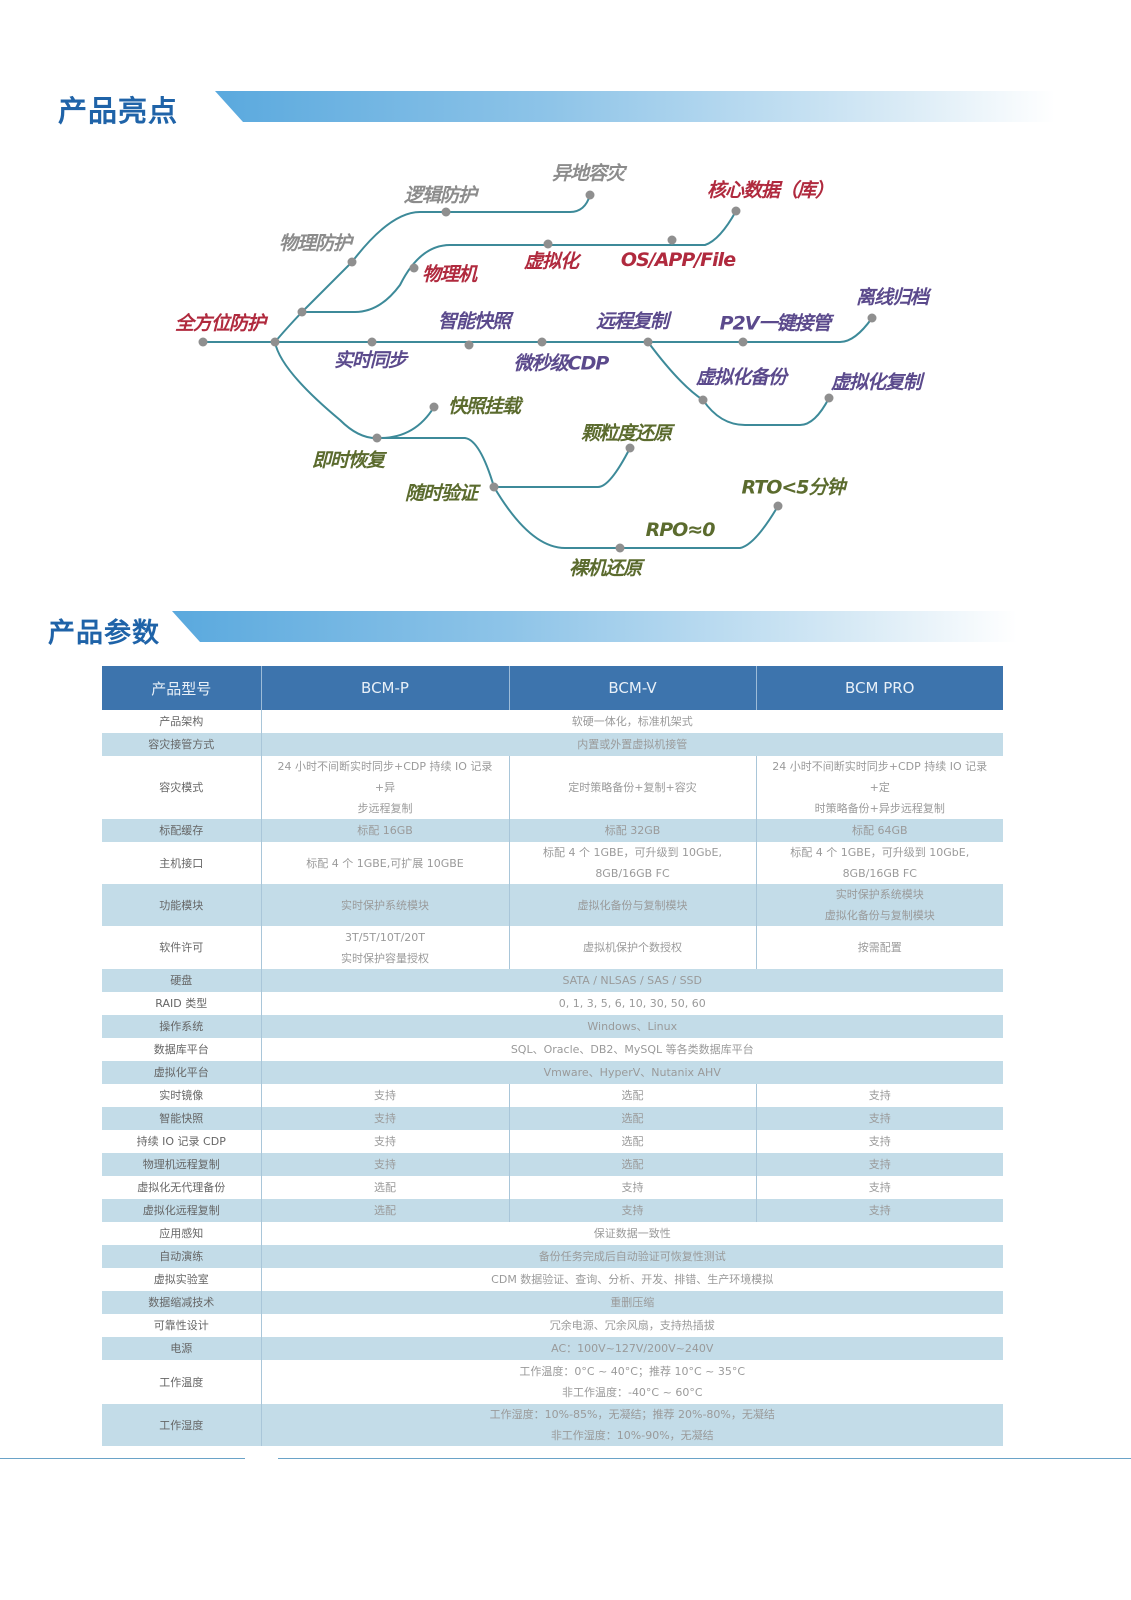  I want to click on spec-cell: 标配 64GB, so click(879, 830).